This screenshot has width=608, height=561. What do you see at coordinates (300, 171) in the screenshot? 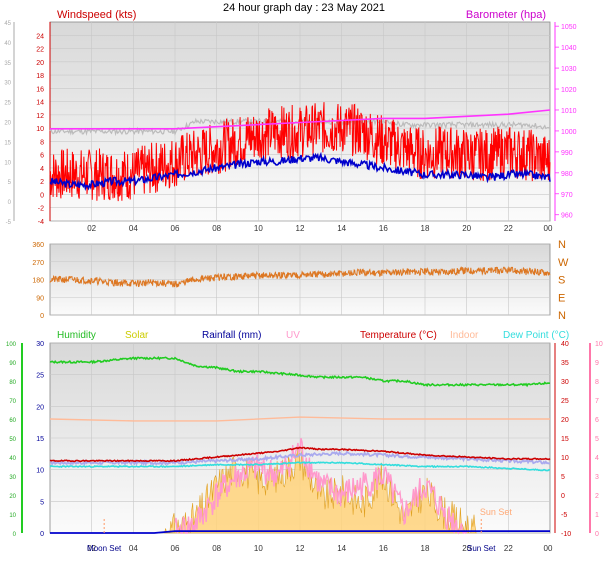
I see `wind-average-line` at bounding box center [300, 171].